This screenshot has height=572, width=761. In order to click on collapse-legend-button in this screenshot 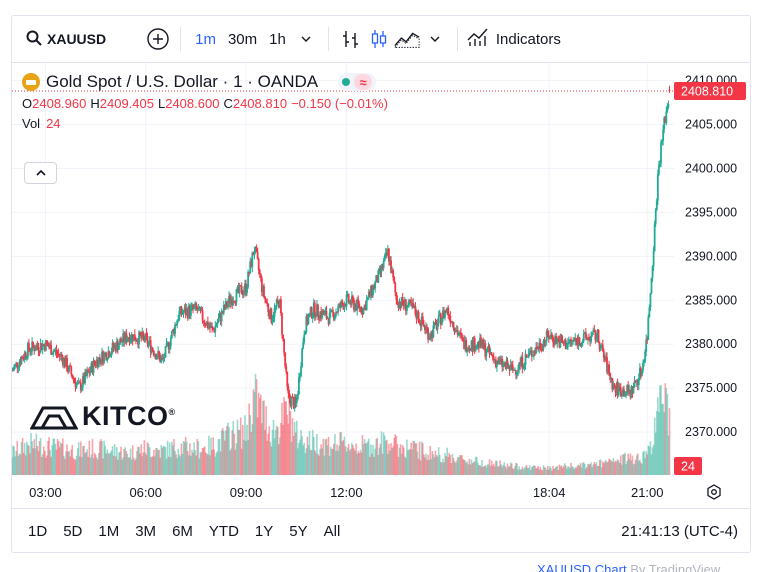, I will do `click(40, 173)`.